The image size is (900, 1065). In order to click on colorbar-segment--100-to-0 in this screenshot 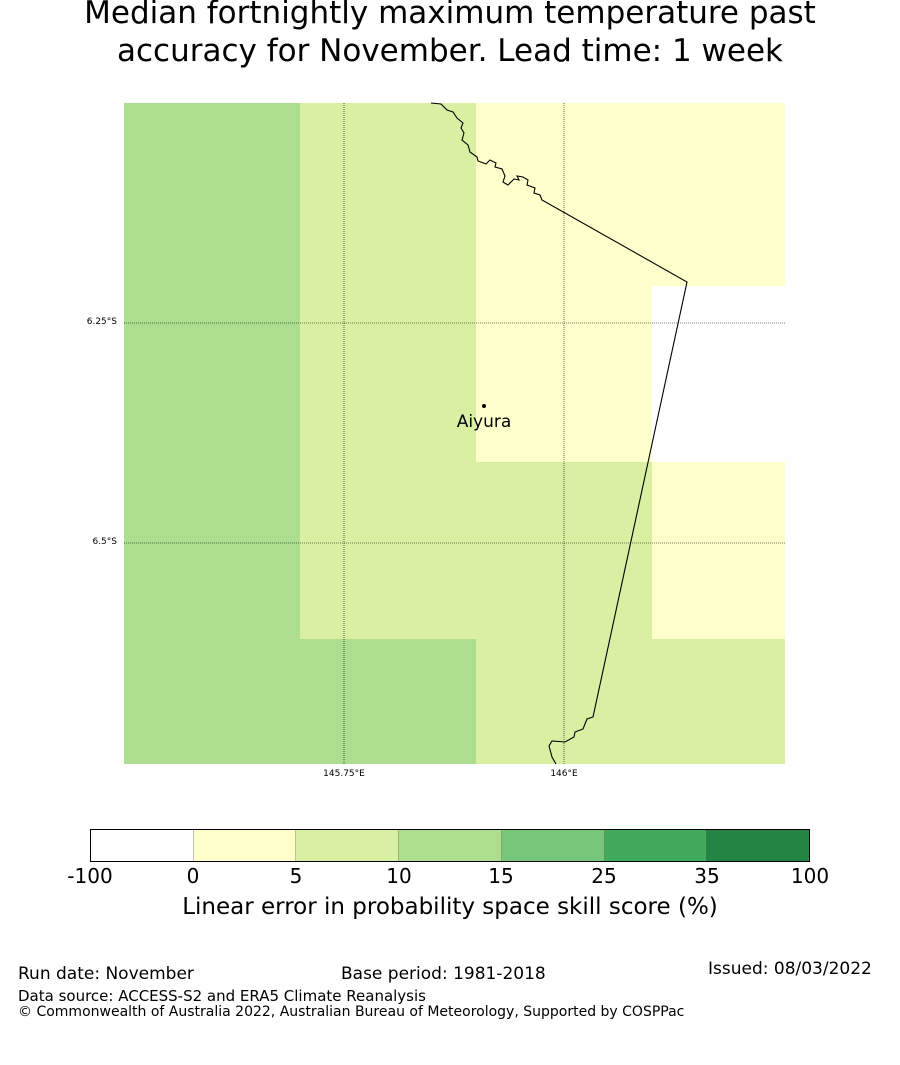, I will do `click(142, 845)`.